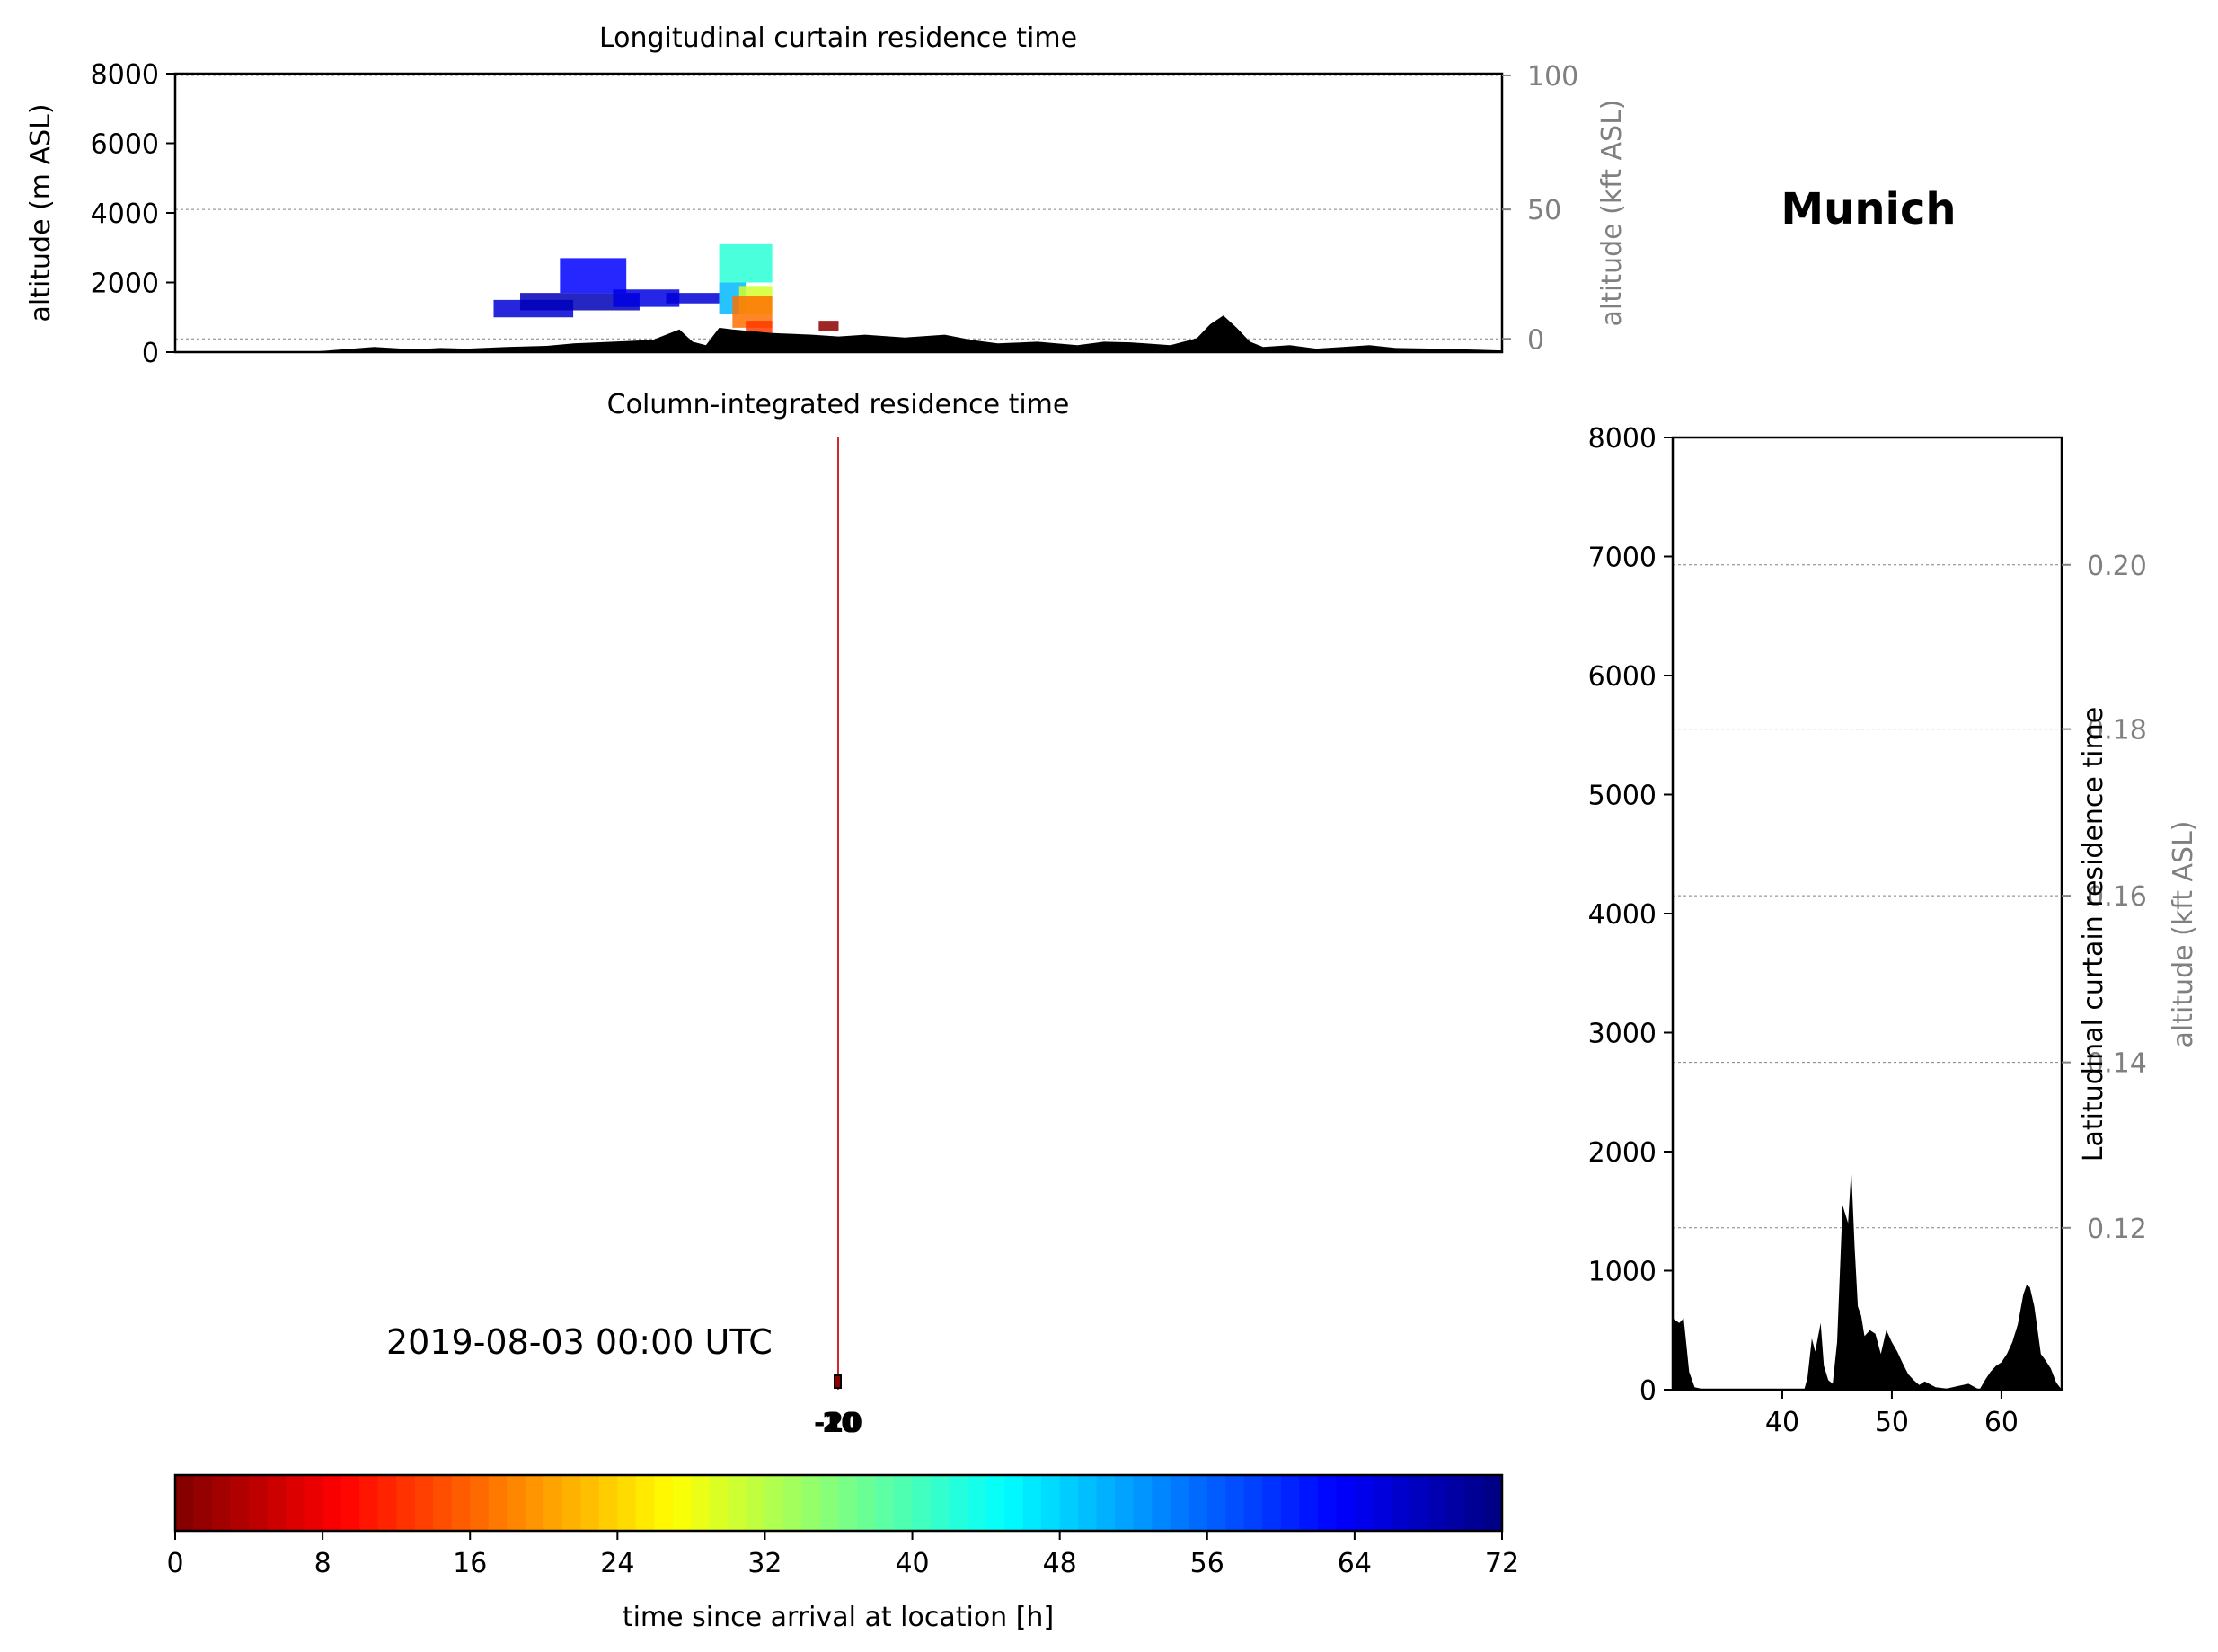  I want to click on collapsed-tick-label: 20, so click(841, 1423).